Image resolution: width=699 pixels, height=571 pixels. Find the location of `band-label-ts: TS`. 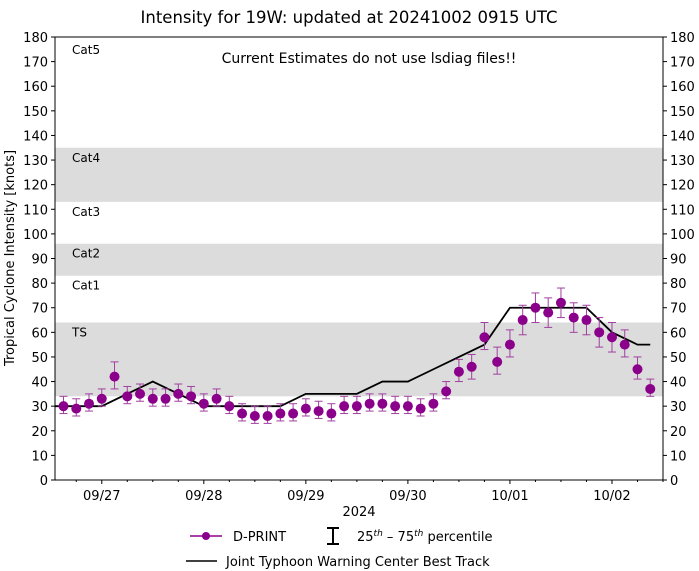

band-label-ts: TS is located at coordinates (79, 332).